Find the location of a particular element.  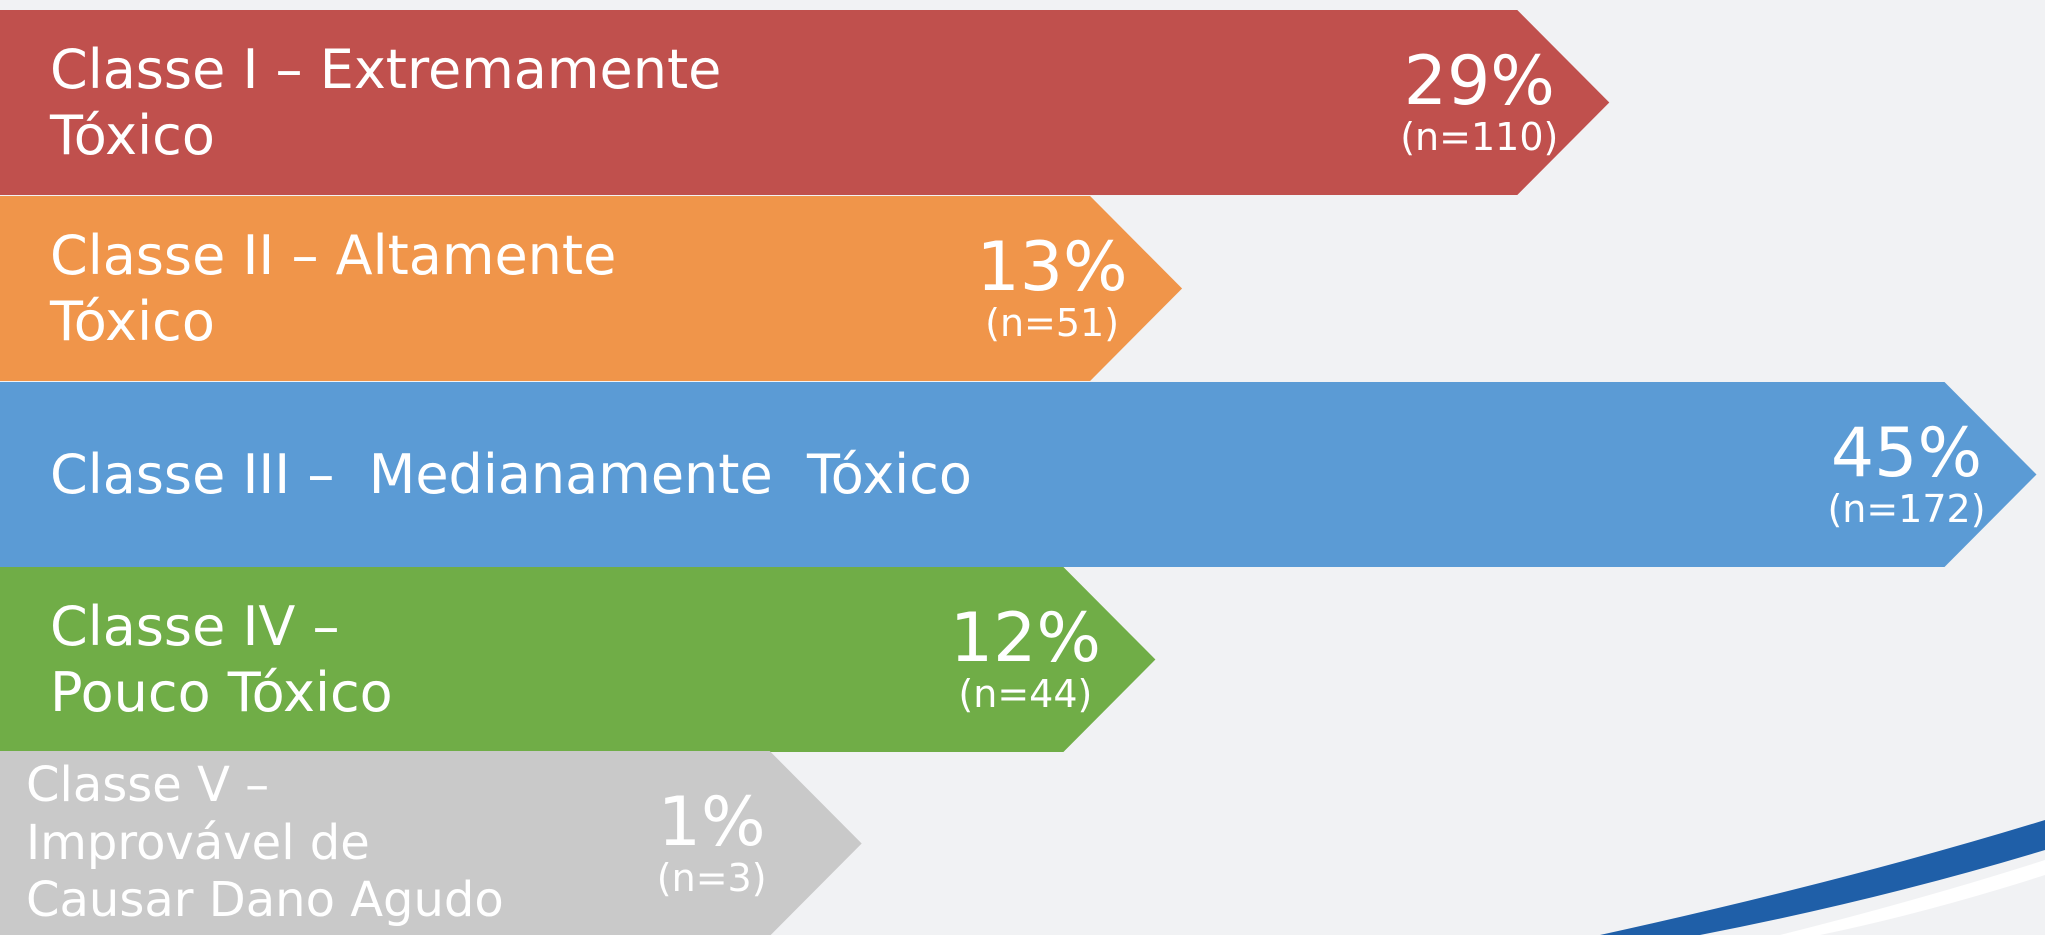

value-group: 1% (n=3) is located at coordinates (712, 843).